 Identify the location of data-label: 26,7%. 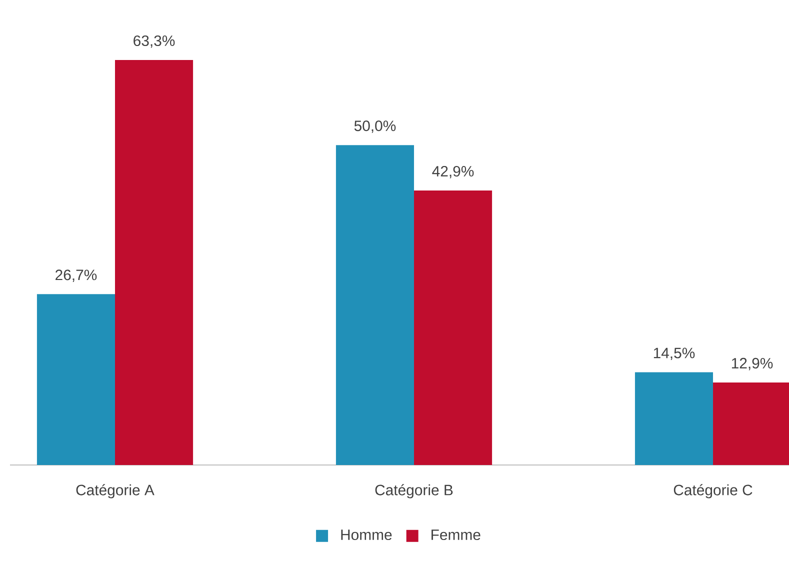
(76, 276).